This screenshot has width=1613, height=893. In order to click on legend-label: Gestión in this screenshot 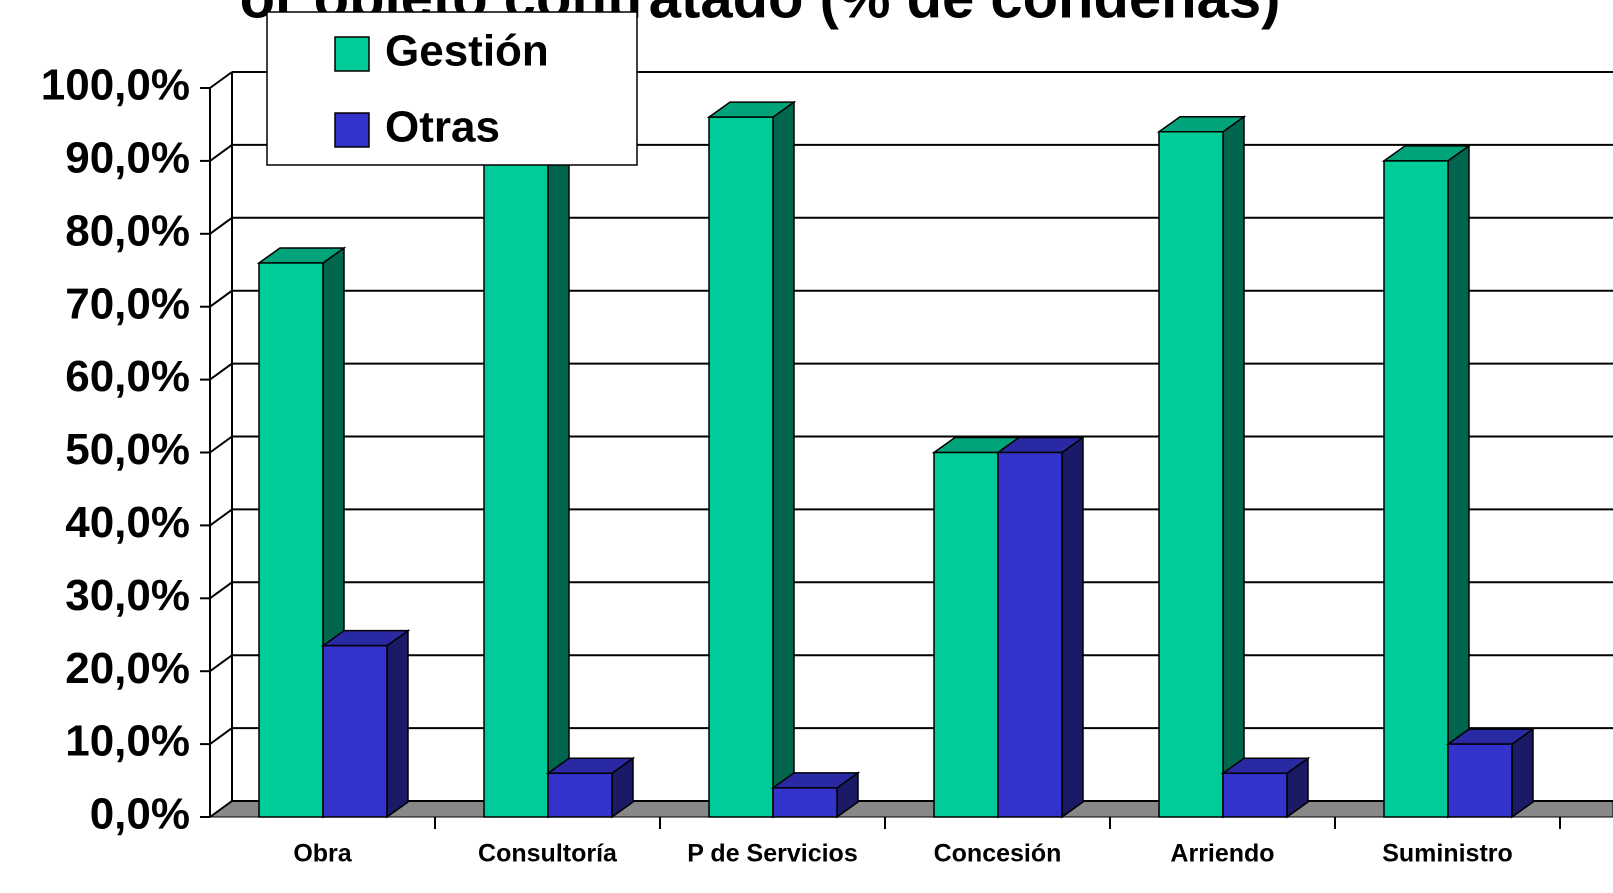, I will do `click(467, 51)`.